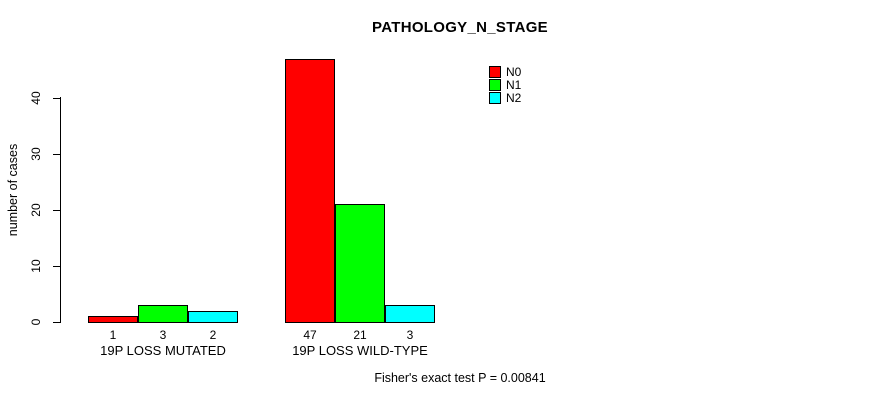  I want to click on y-tick-label: 10, so click(36, 266).